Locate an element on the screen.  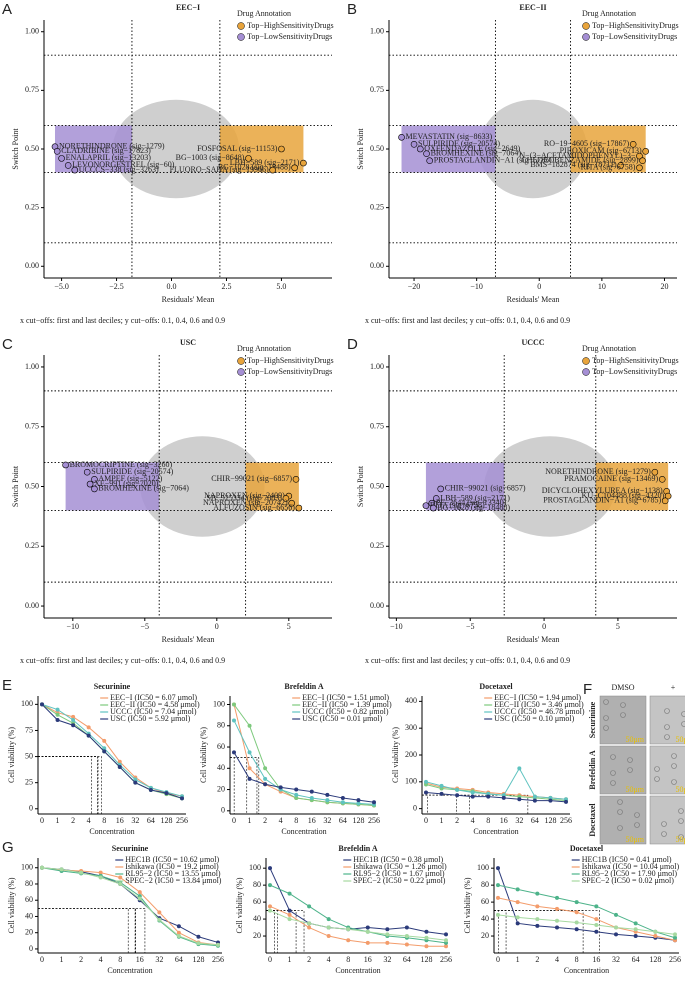
x-tick-label: 4 is located at coordinates (473, 820).